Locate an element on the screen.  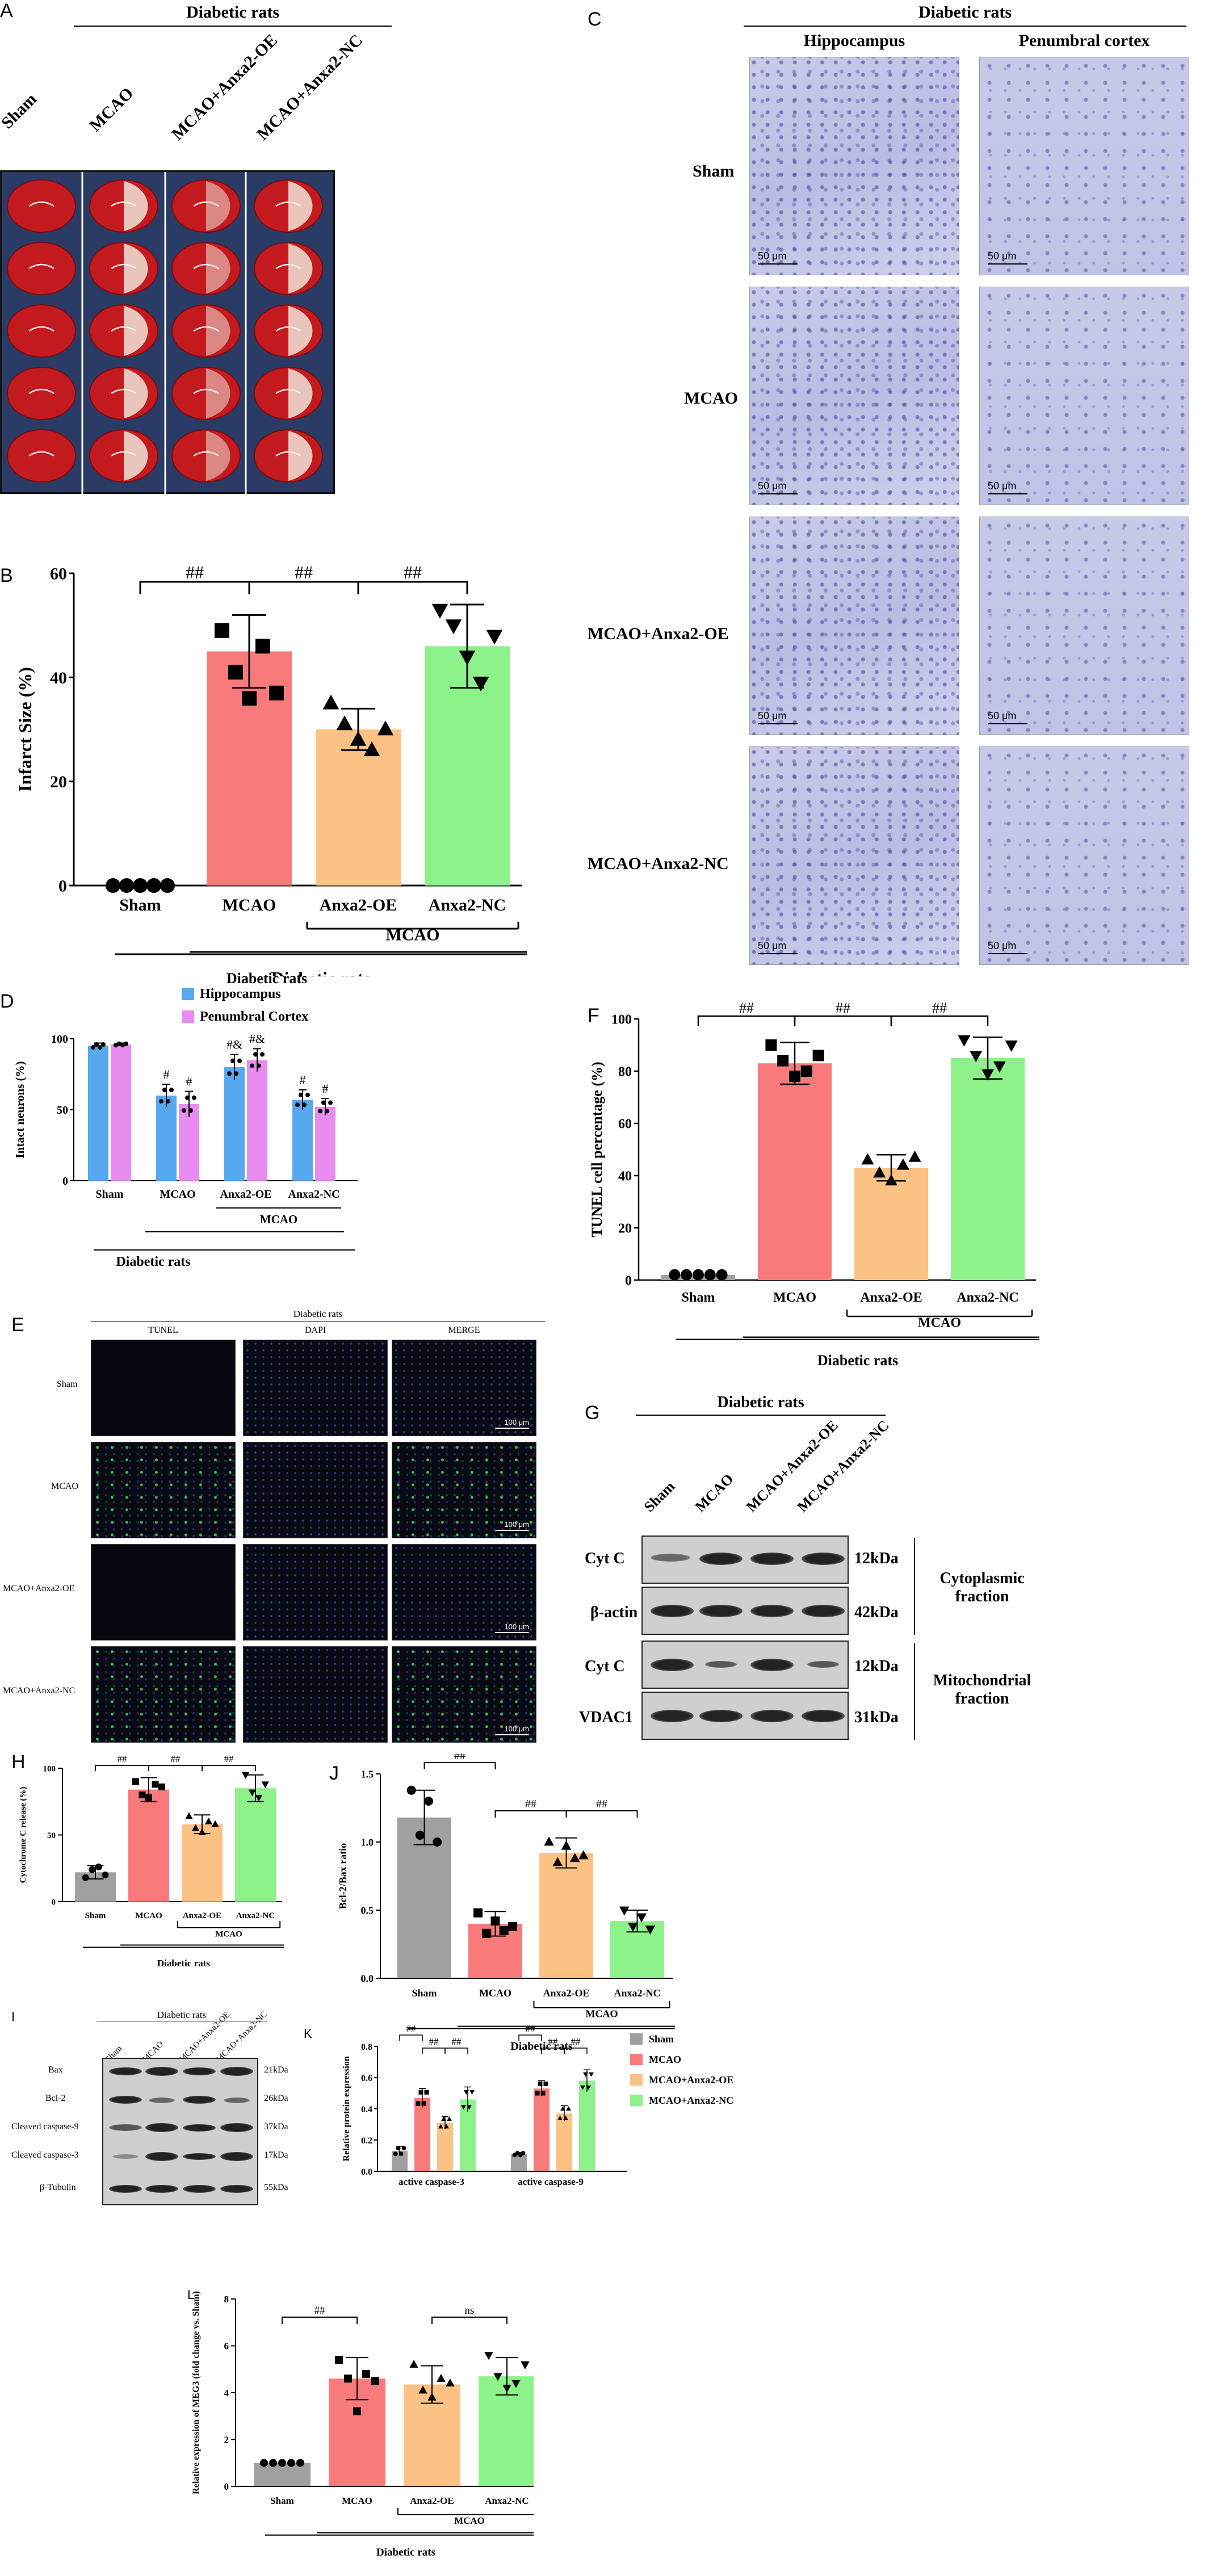
panel-c-group-title: Diabetic rats is located at coordinates (965, 12).